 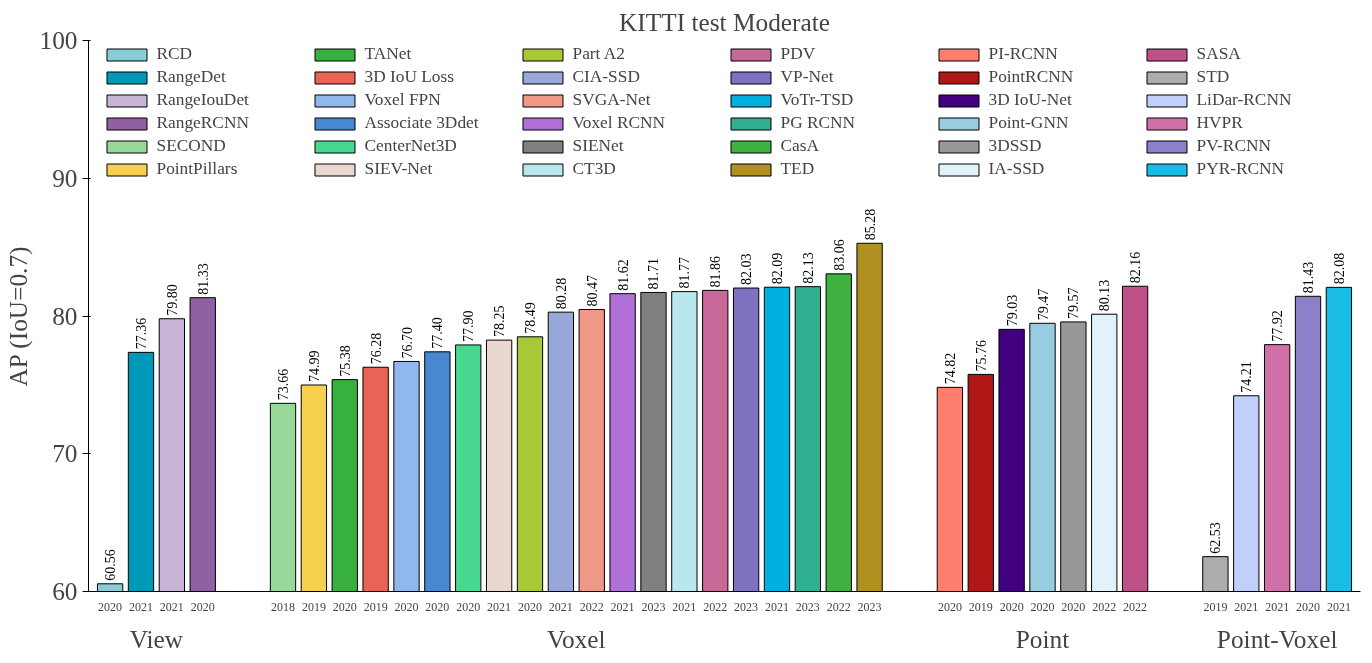 What do you see at coordinates (1213, 77) in the screenshot?
I see `legend-label: STD` at bounding box center [1213, 77].